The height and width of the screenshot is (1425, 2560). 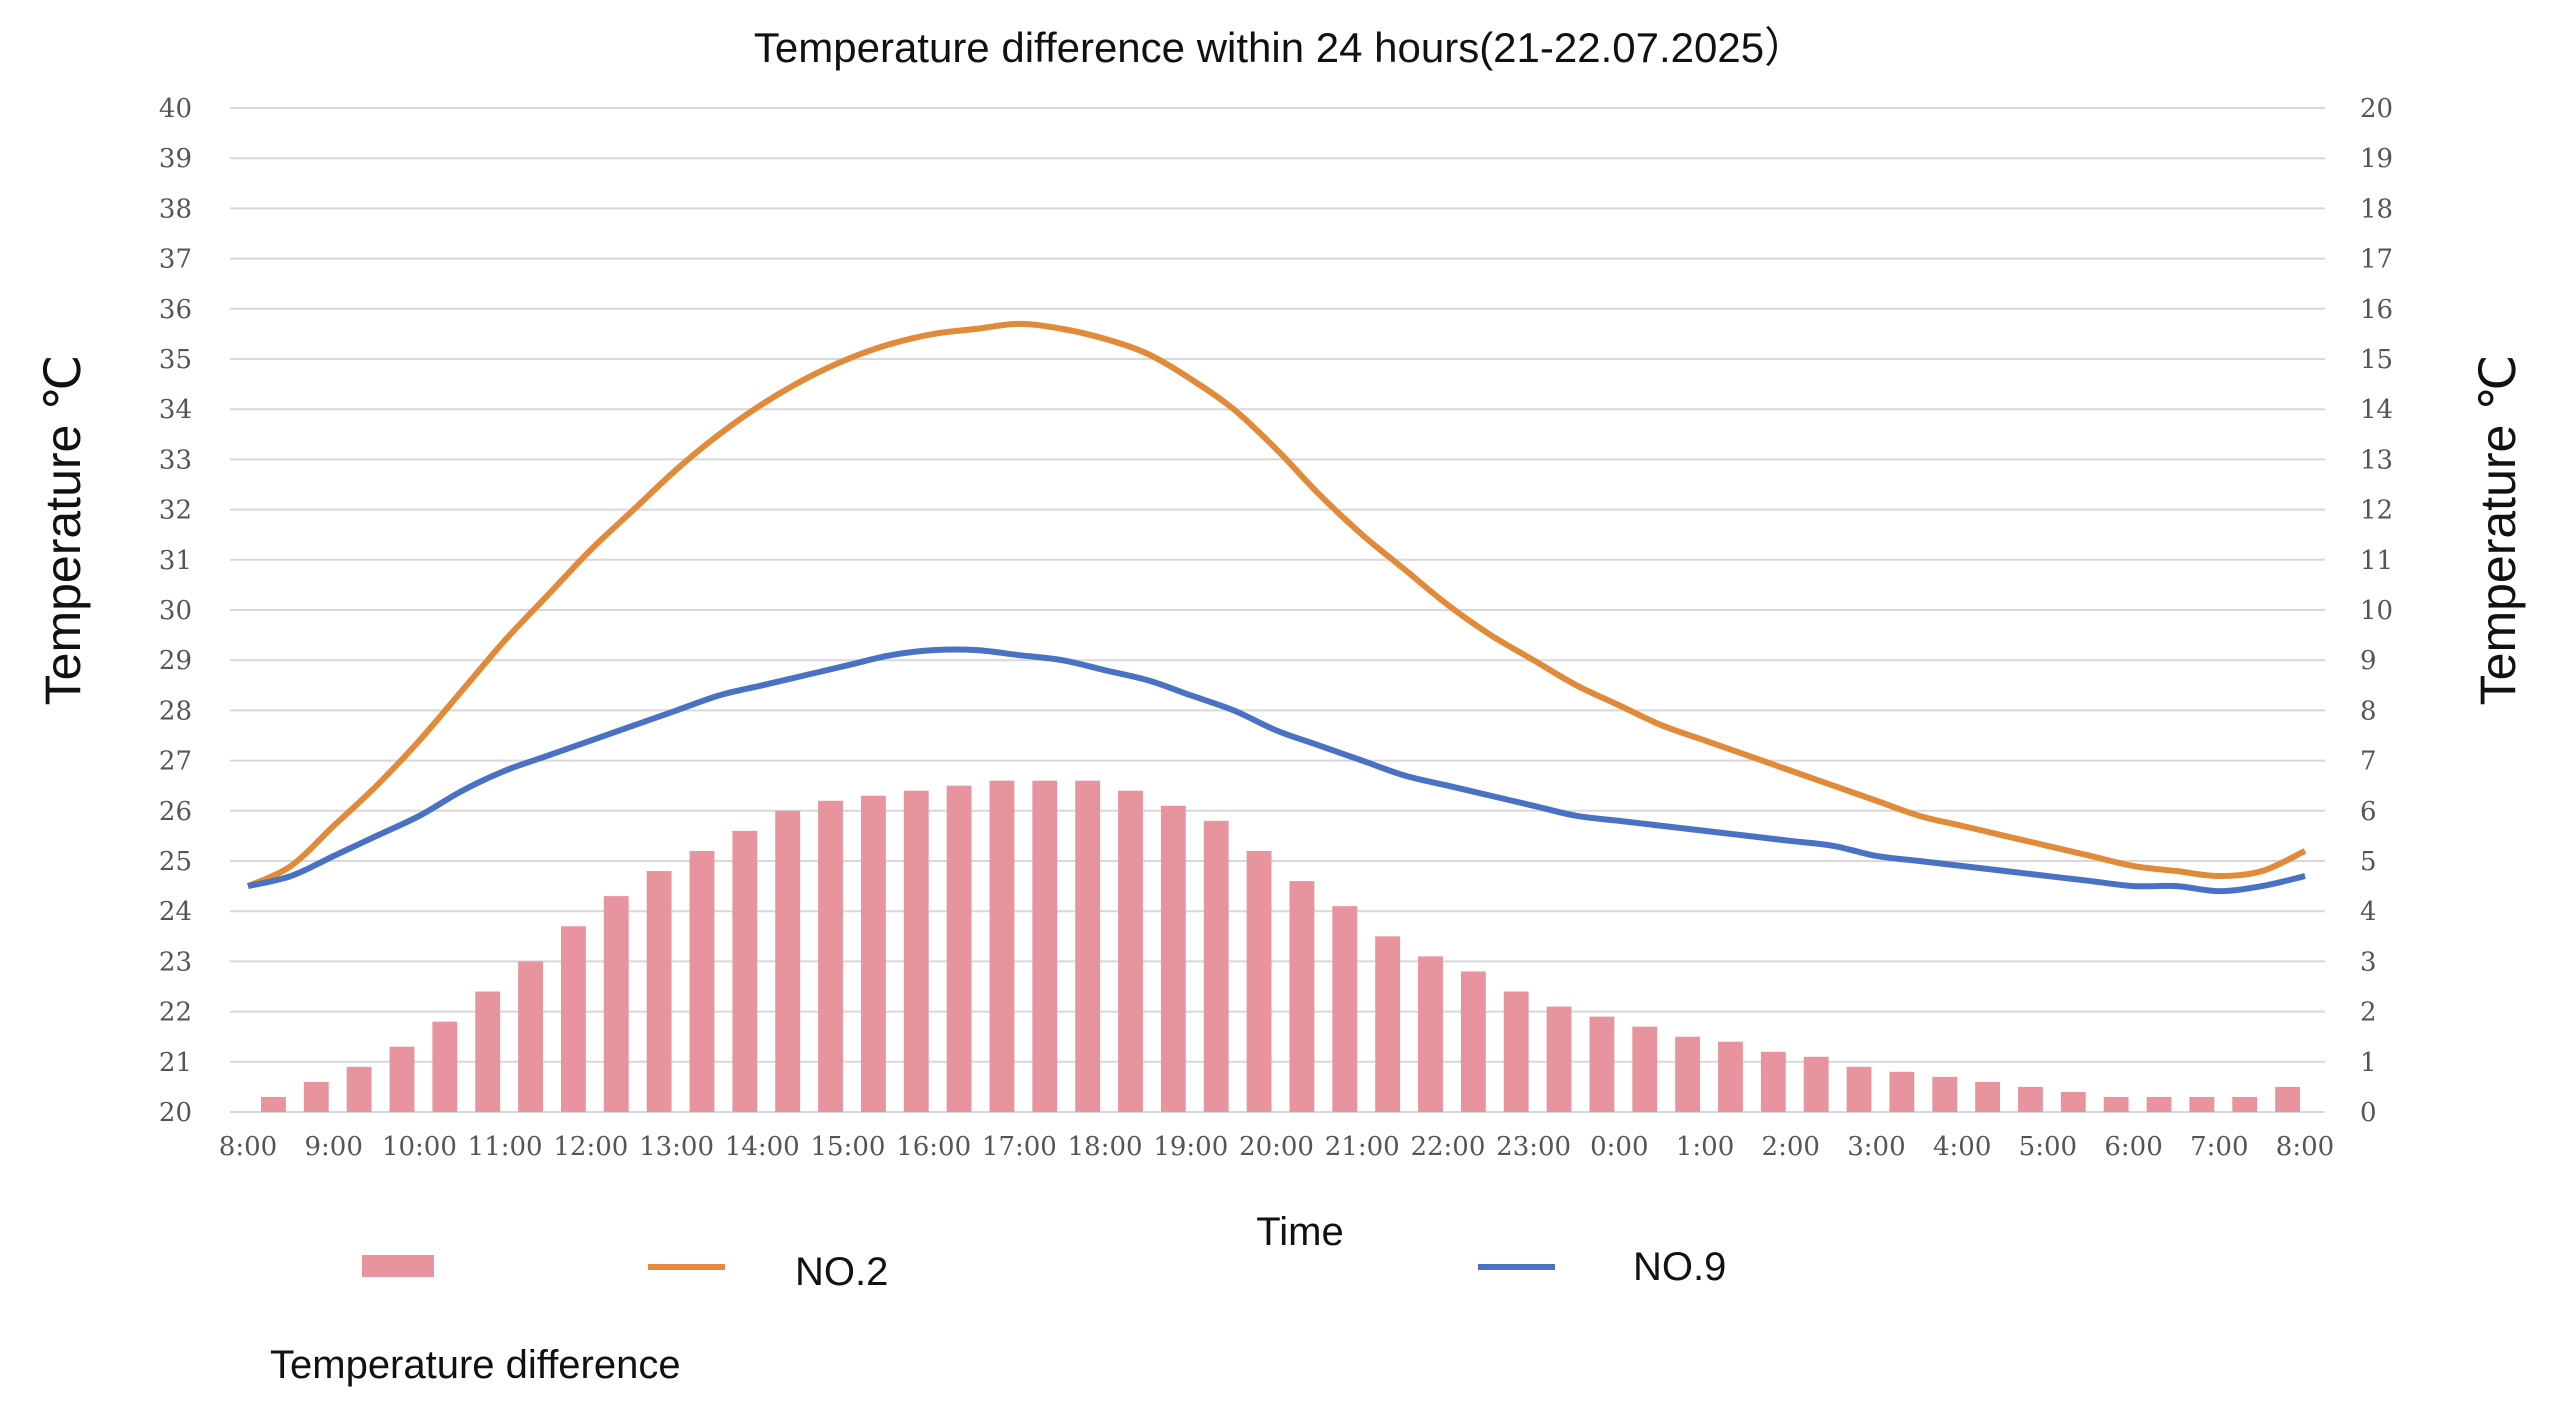 I want to click on left-tick-label: 25, so click(x=175, y=862).